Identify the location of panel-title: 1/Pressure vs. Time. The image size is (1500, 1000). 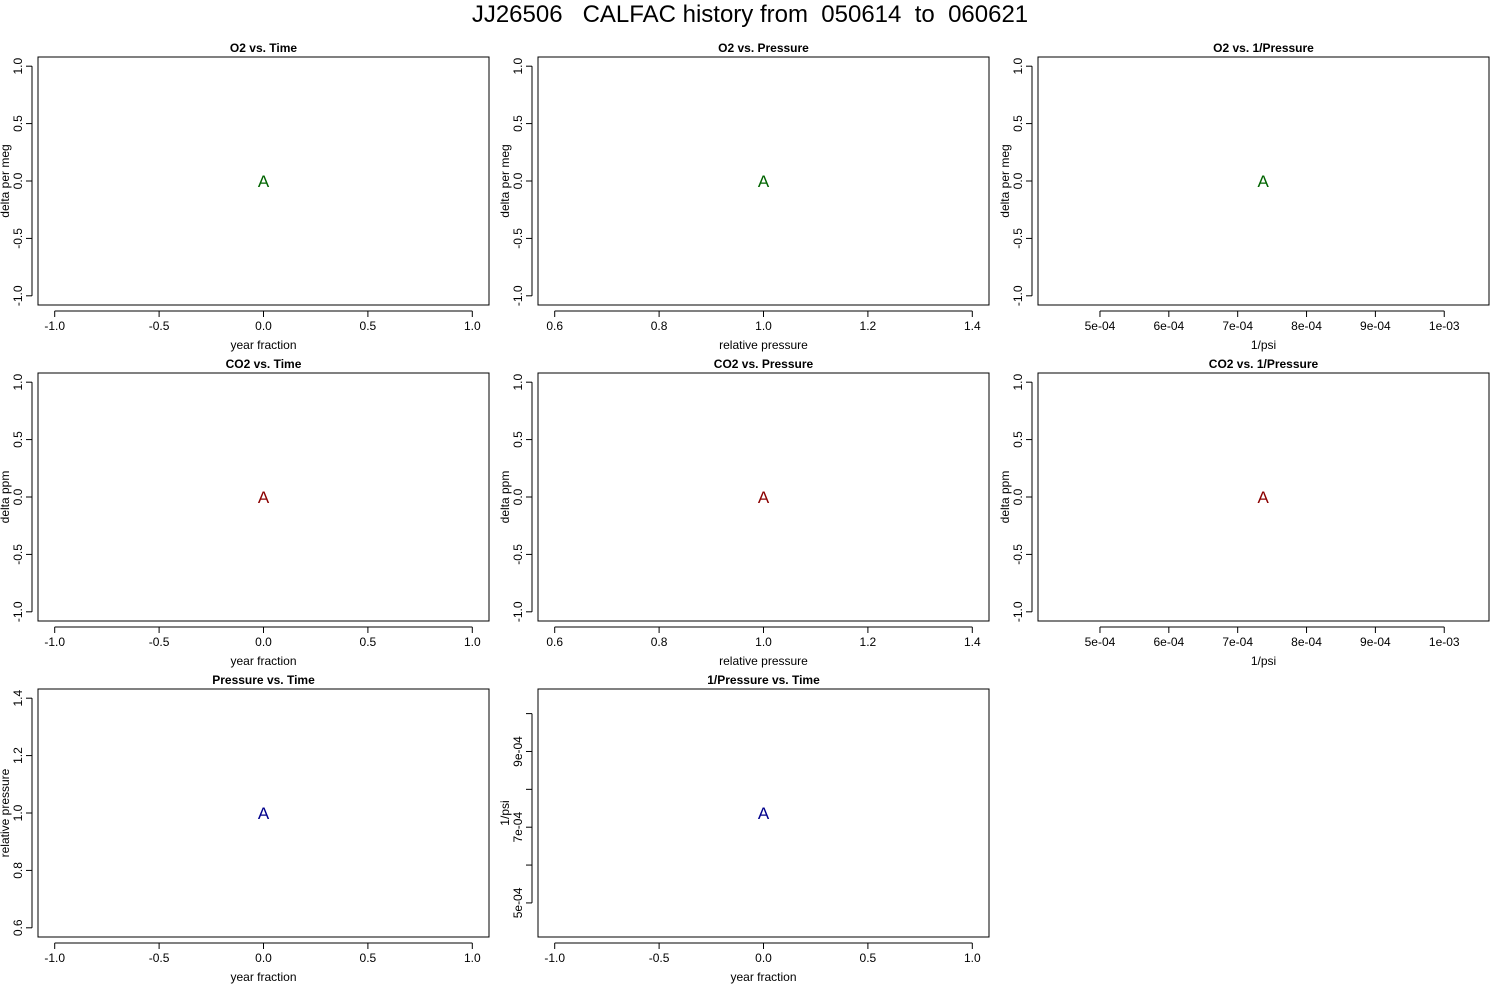
(763, 680).